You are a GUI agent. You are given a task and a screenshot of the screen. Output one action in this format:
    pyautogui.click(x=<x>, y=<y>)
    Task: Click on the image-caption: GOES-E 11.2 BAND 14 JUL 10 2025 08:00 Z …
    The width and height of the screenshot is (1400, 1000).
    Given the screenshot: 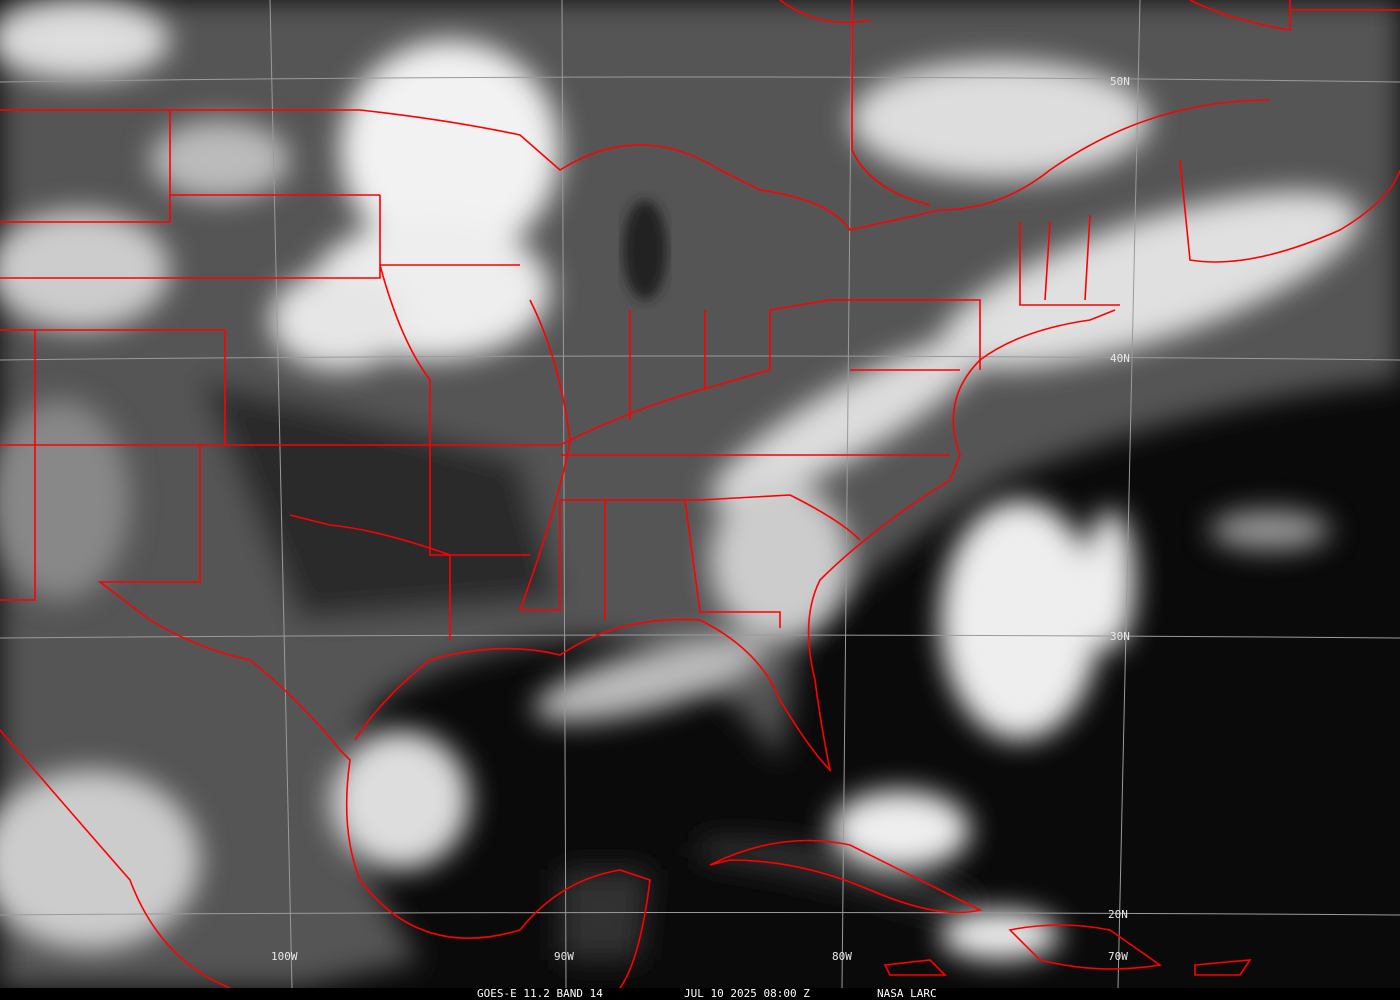 What is the action you would take?
    pyautogui.click(x=700, y=994)
    